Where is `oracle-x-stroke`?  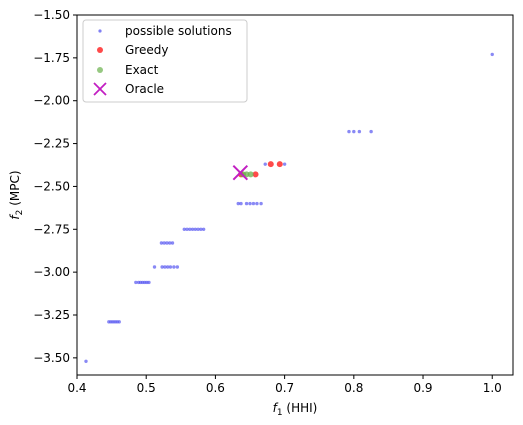
oracle-x-stroke is located at coordinates (240, 173).